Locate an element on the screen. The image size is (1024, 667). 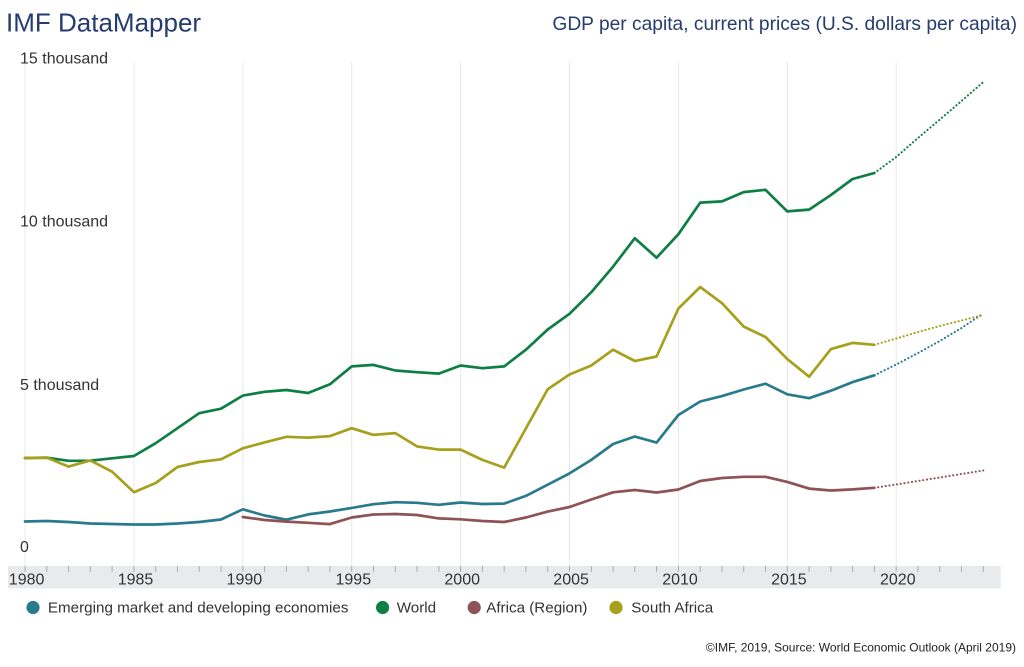
svg-text: 15 thousand is located at coordinates (64, 59).